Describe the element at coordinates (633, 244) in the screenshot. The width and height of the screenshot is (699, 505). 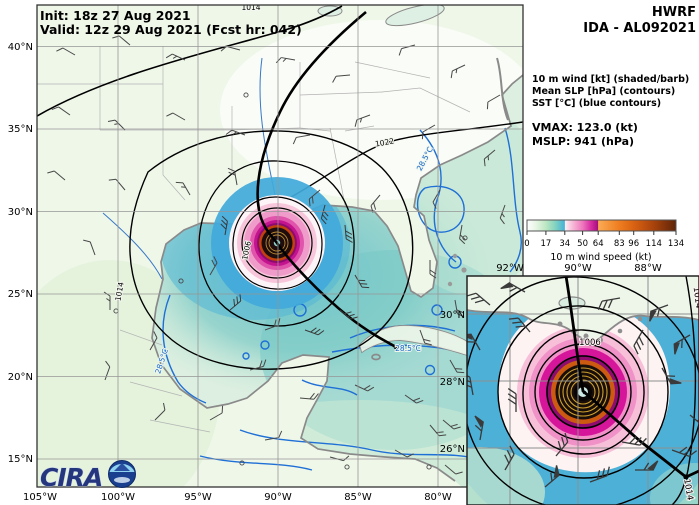
I see `cb-tick-96: 96` at that location.